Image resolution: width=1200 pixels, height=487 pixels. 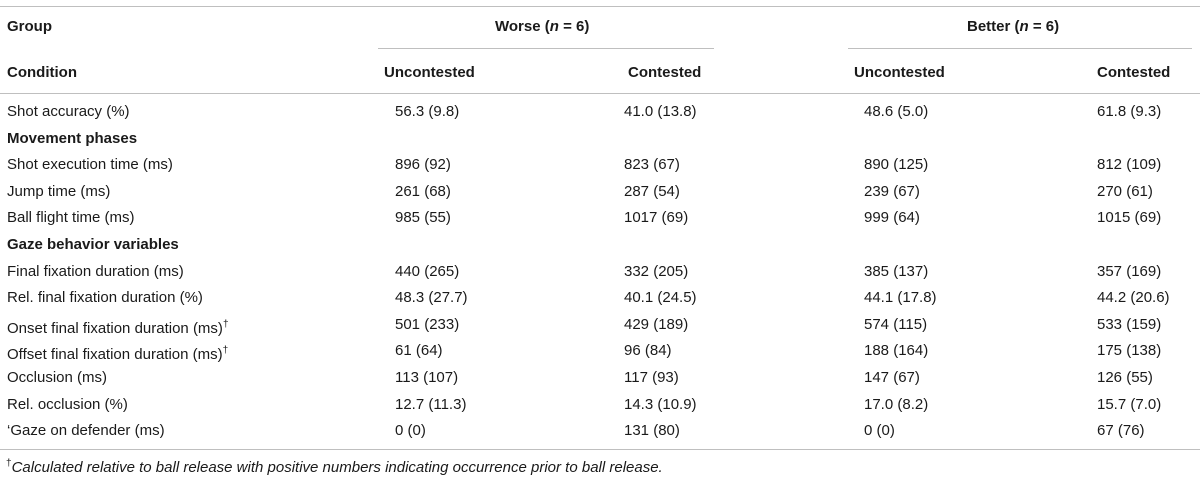 I want to click on table-cell: 440 (265), so click(x=427, y=271).